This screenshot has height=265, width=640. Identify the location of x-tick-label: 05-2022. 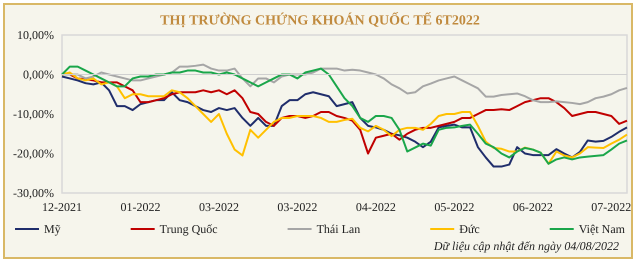
(454, 207).